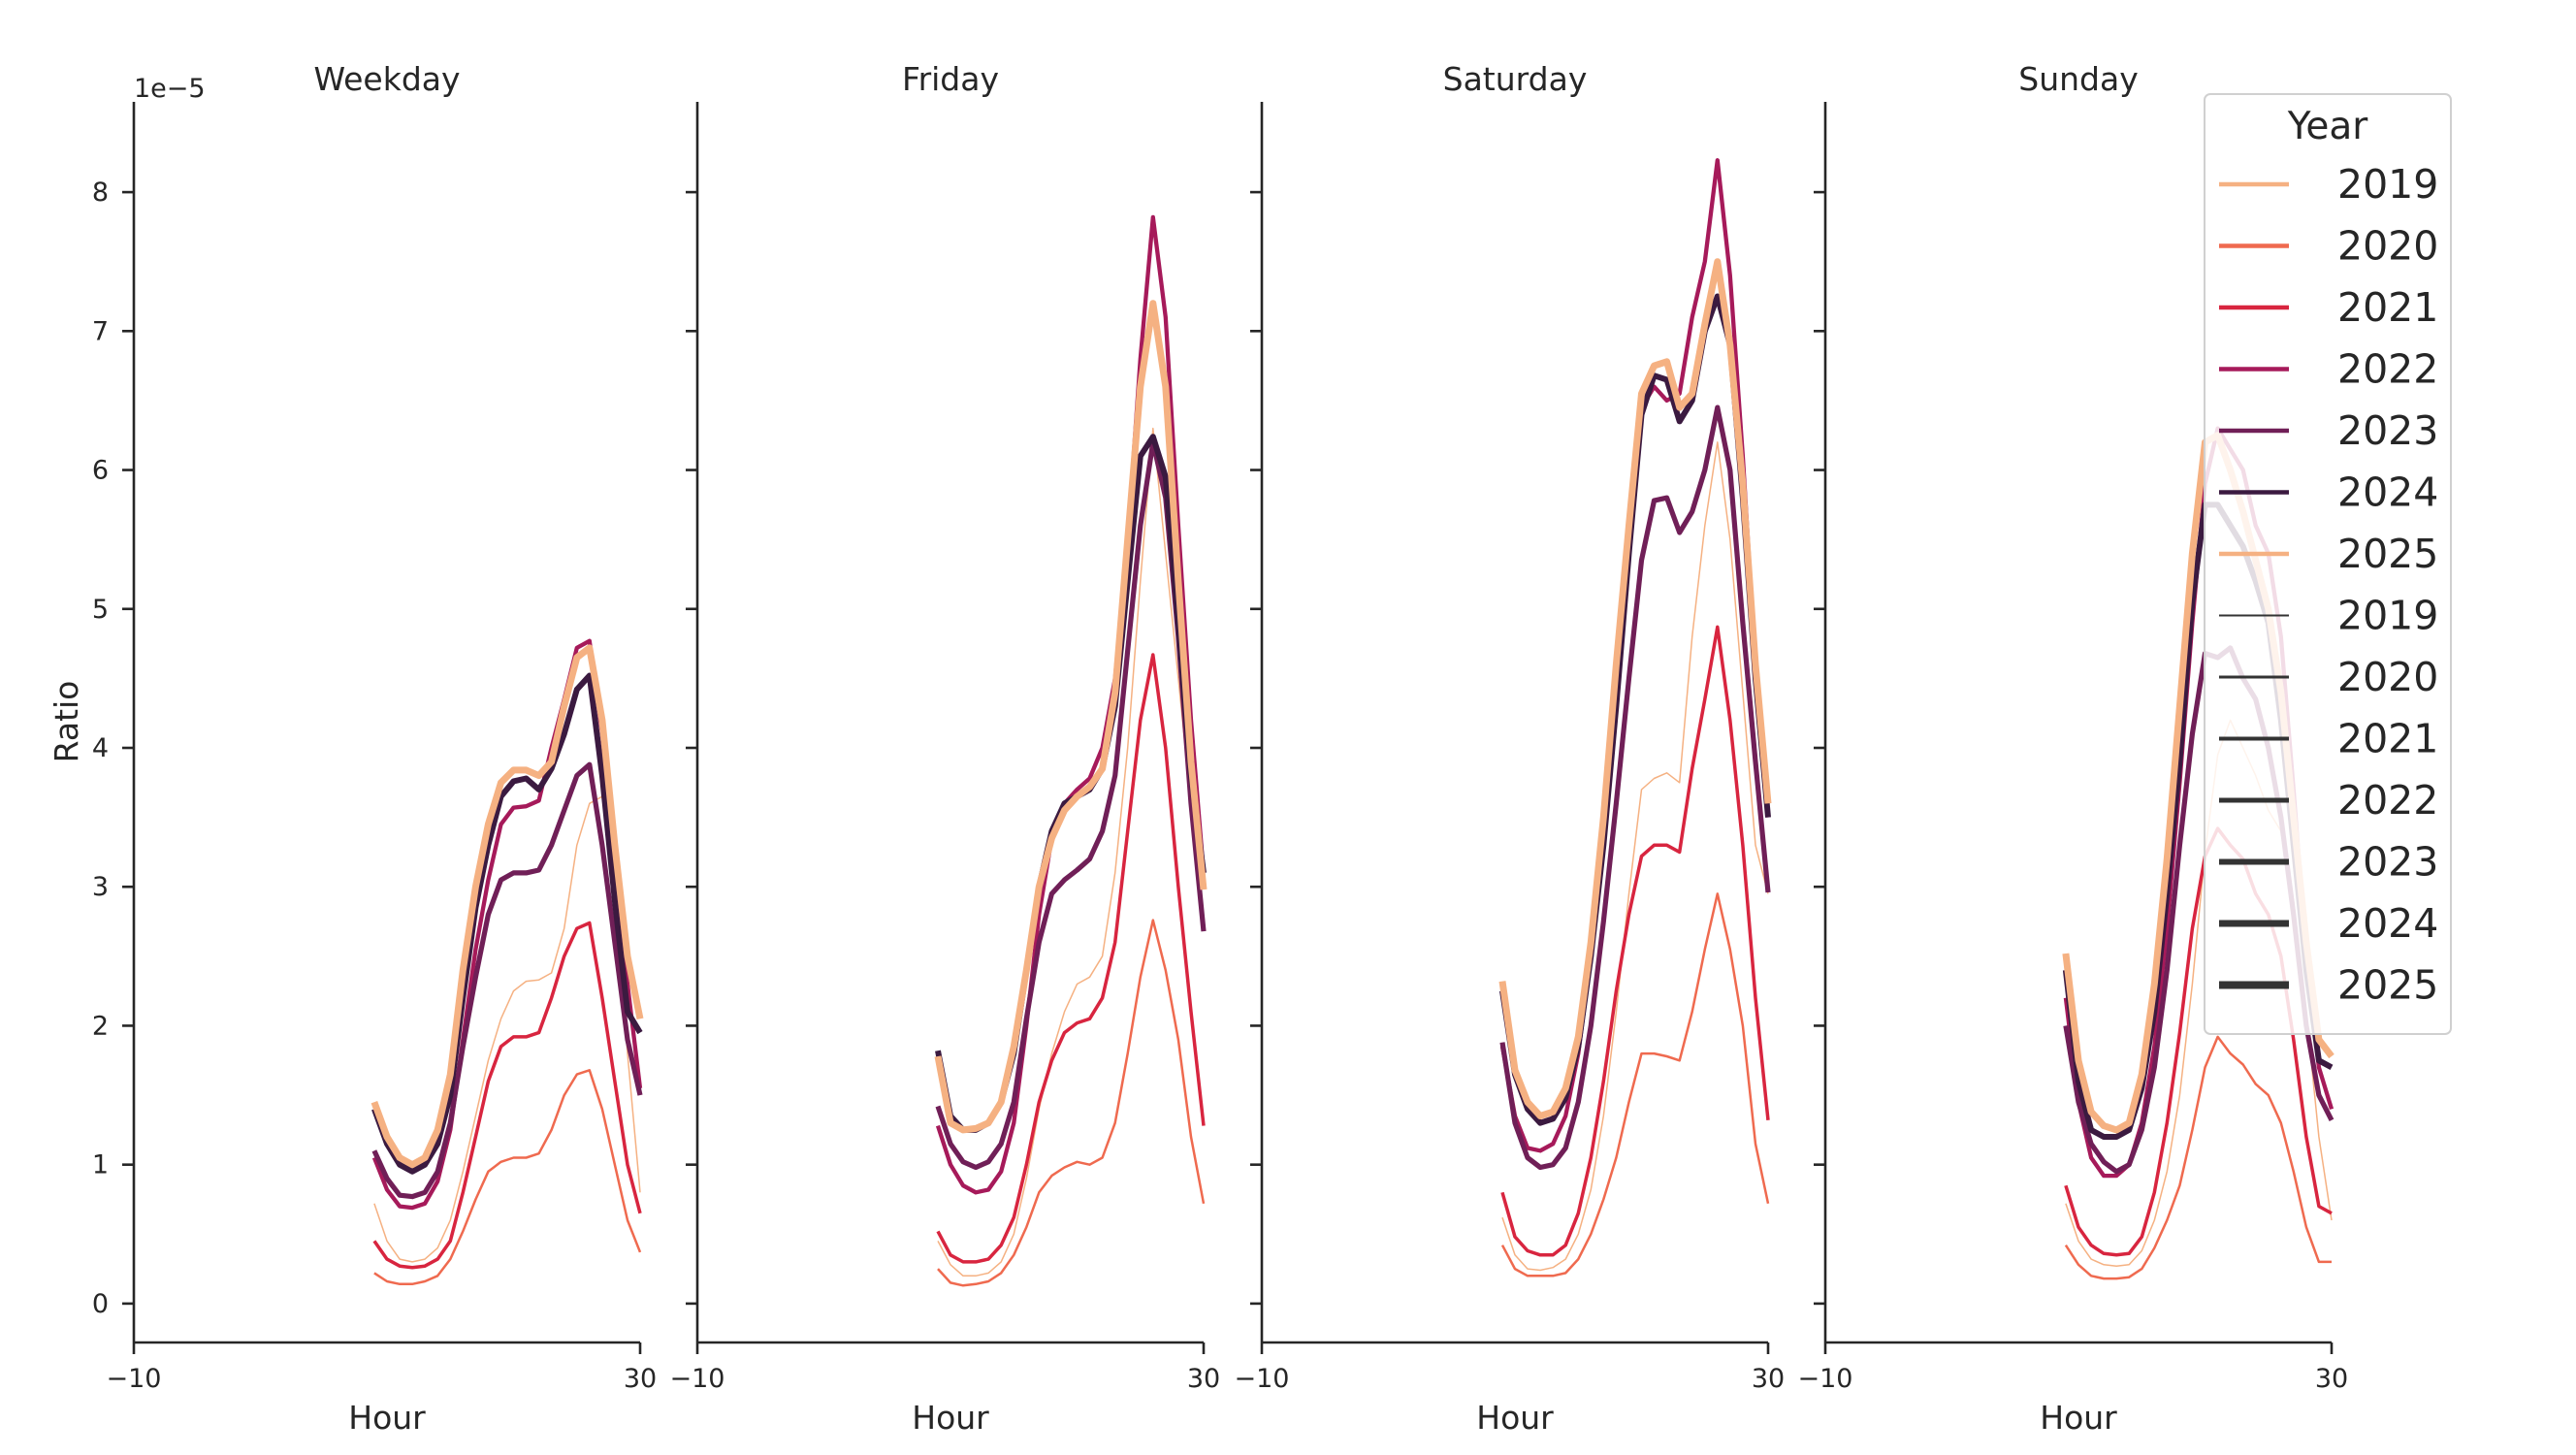 This screenshot has width=2576, height=1455. Describe the element at coordinates (100, 1304) in the screenshot. I see `y-tick-label: 0` at that location.